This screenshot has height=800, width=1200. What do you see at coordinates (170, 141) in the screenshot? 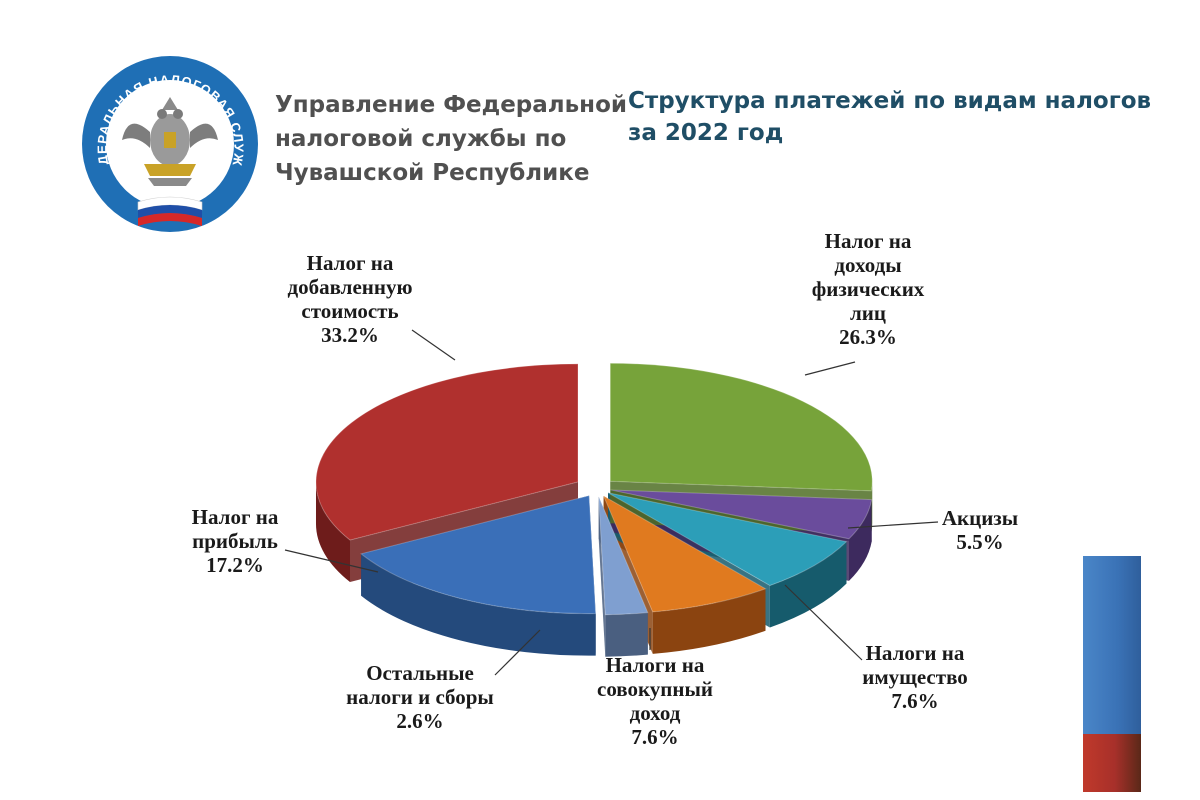
I see `eagle-emblem-icon` at bounding box center [170, 141].